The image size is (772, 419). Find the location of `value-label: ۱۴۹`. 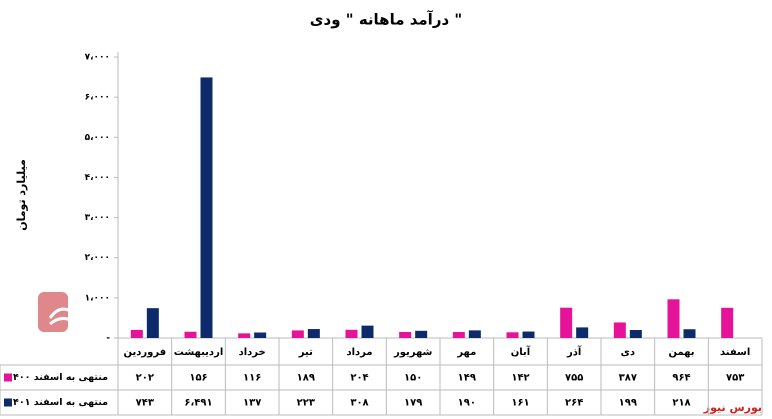

value-label: ۱۴۹ is located at coordinates (467, 378).